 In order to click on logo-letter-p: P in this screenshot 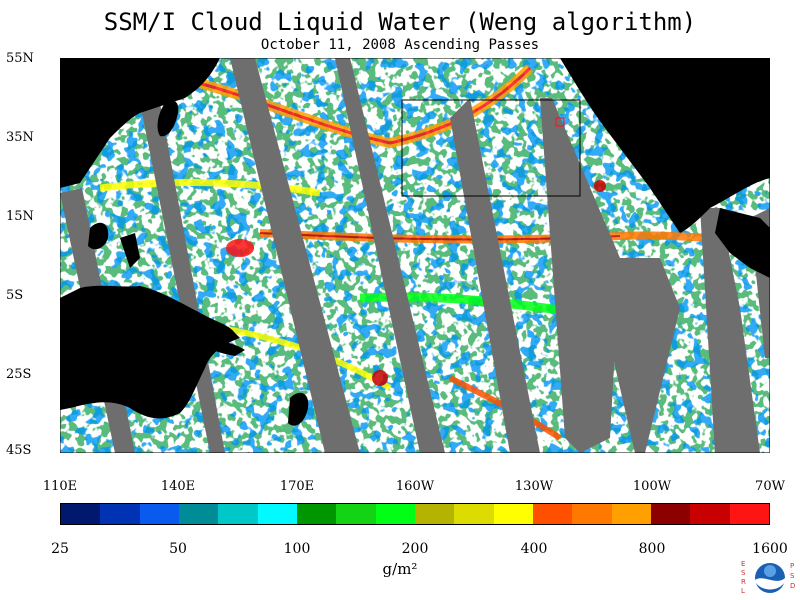, I will do `click(792, 566)`.